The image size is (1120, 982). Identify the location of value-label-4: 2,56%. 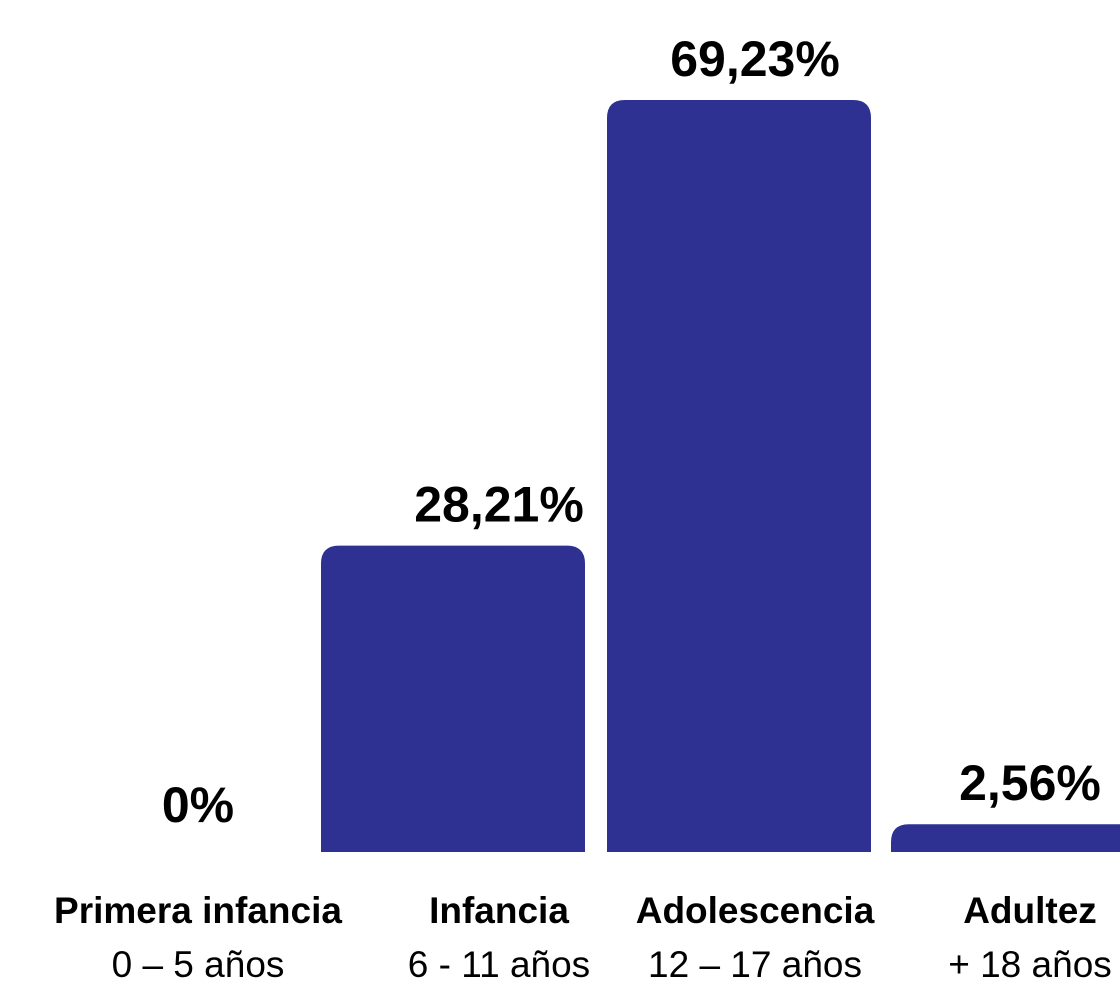
(1030, 783).